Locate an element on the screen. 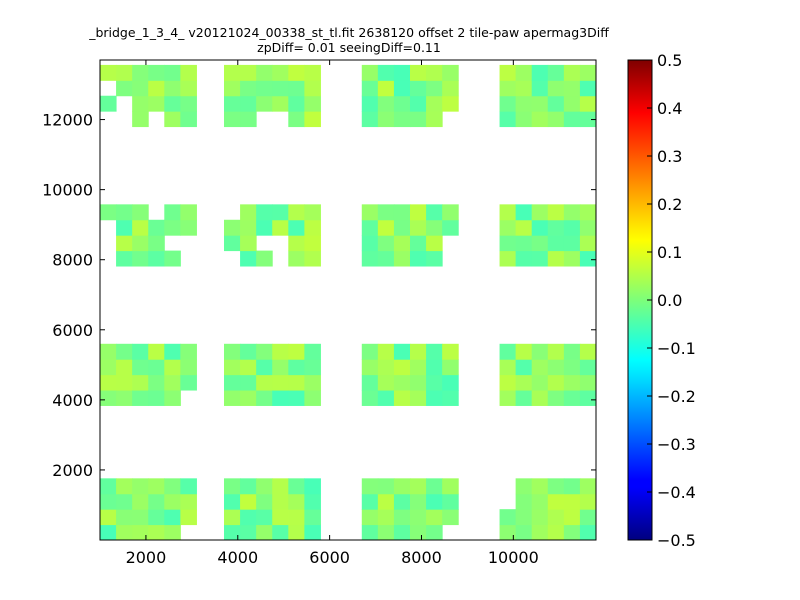 The width and height of the screenshot is (800, 600). y-tick-label: 4000 is located at coordinates (72, 400).